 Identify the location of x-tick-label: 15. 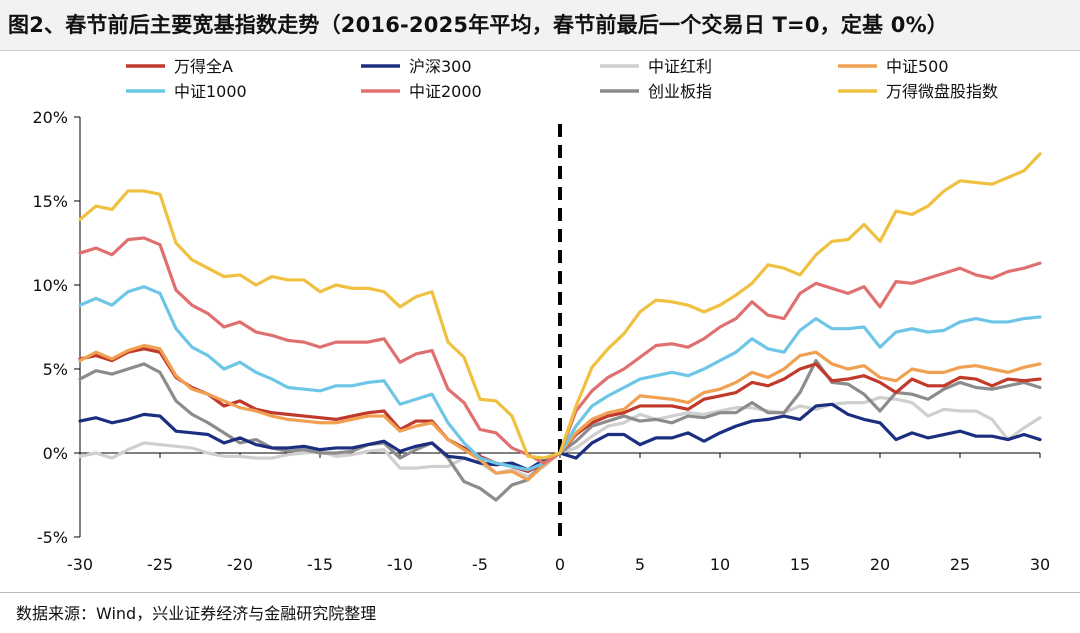
(800, 564).